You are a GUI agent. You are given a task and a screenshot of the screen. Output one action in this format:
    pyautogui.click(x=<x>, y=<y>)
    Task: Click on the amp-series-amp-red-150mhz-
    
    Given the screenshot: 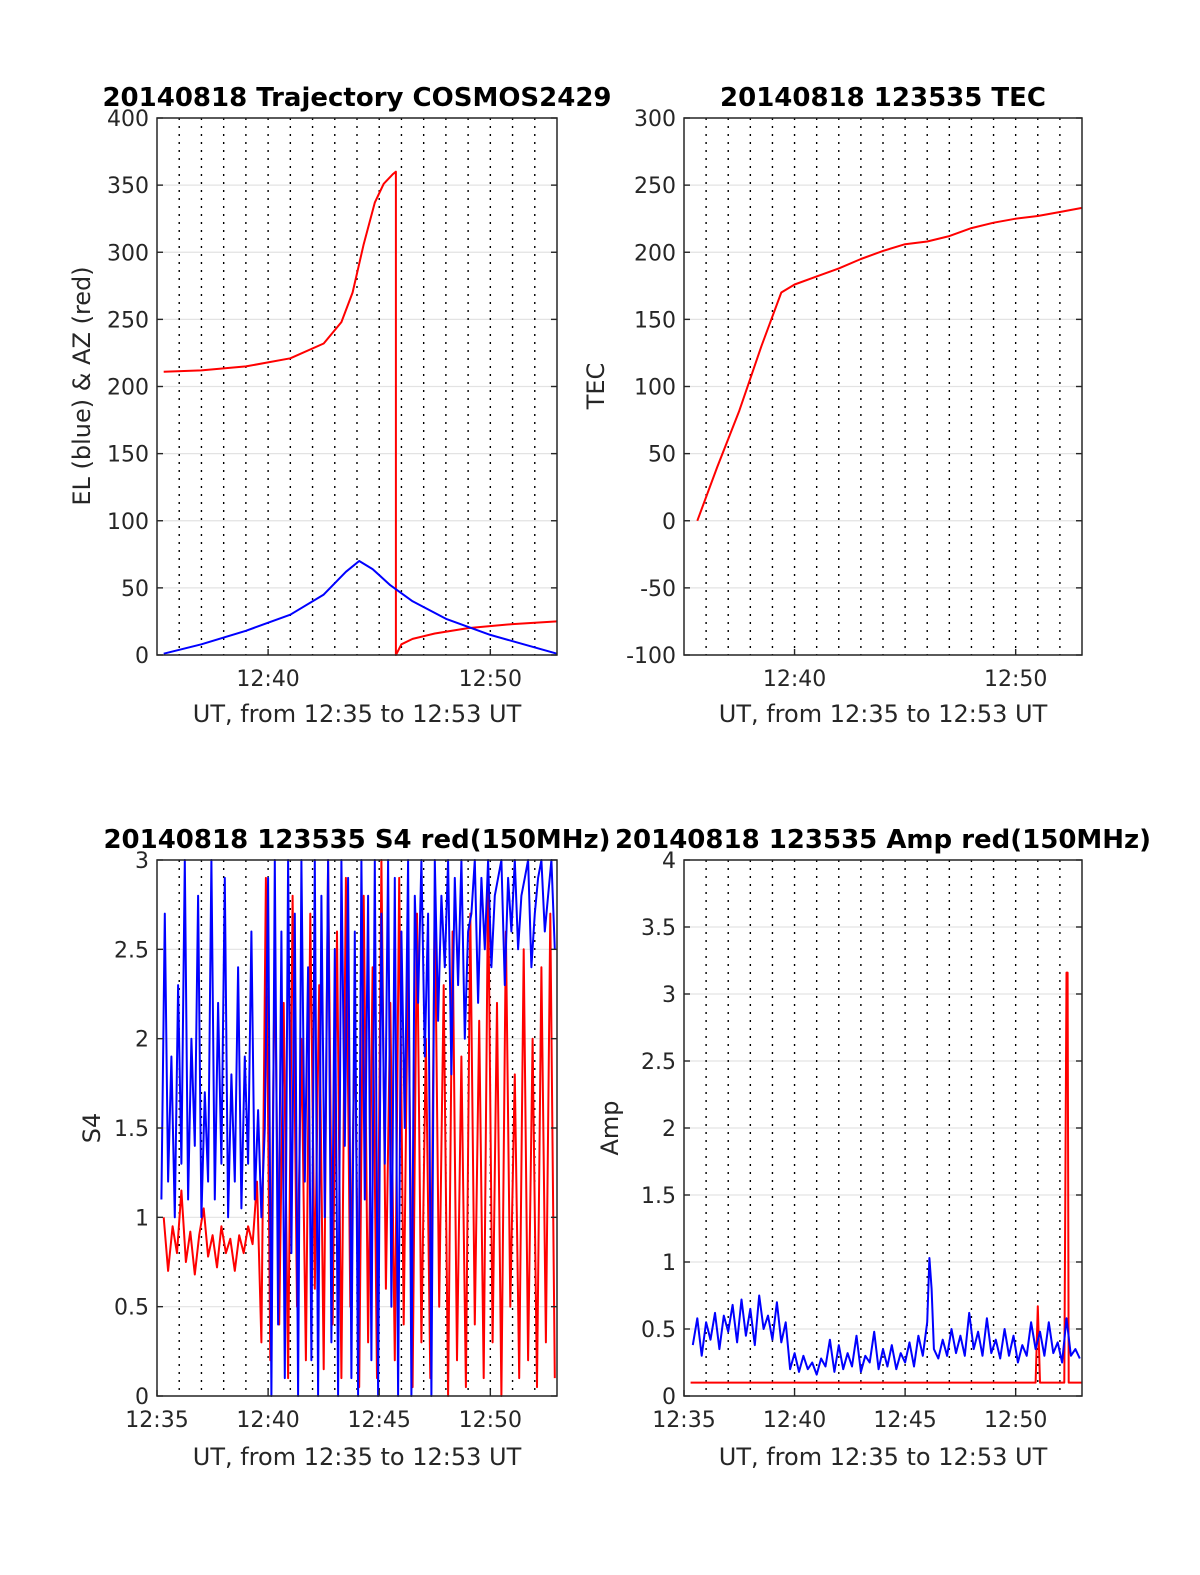 What is the action you would take?
    pyautogui.click(x=886, y=1177)
    